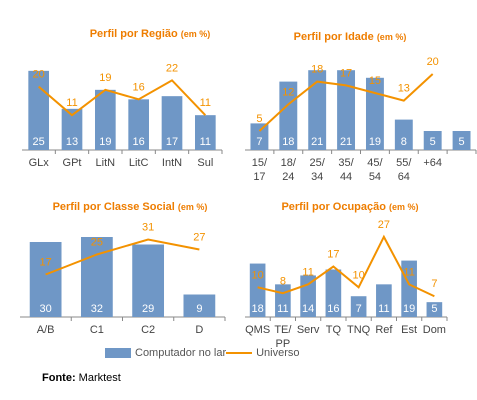  What do you see at coordinates (97, 330) in the screenshot?
I see `chart-2-category-label: C1` at bounding box center [97, 330].